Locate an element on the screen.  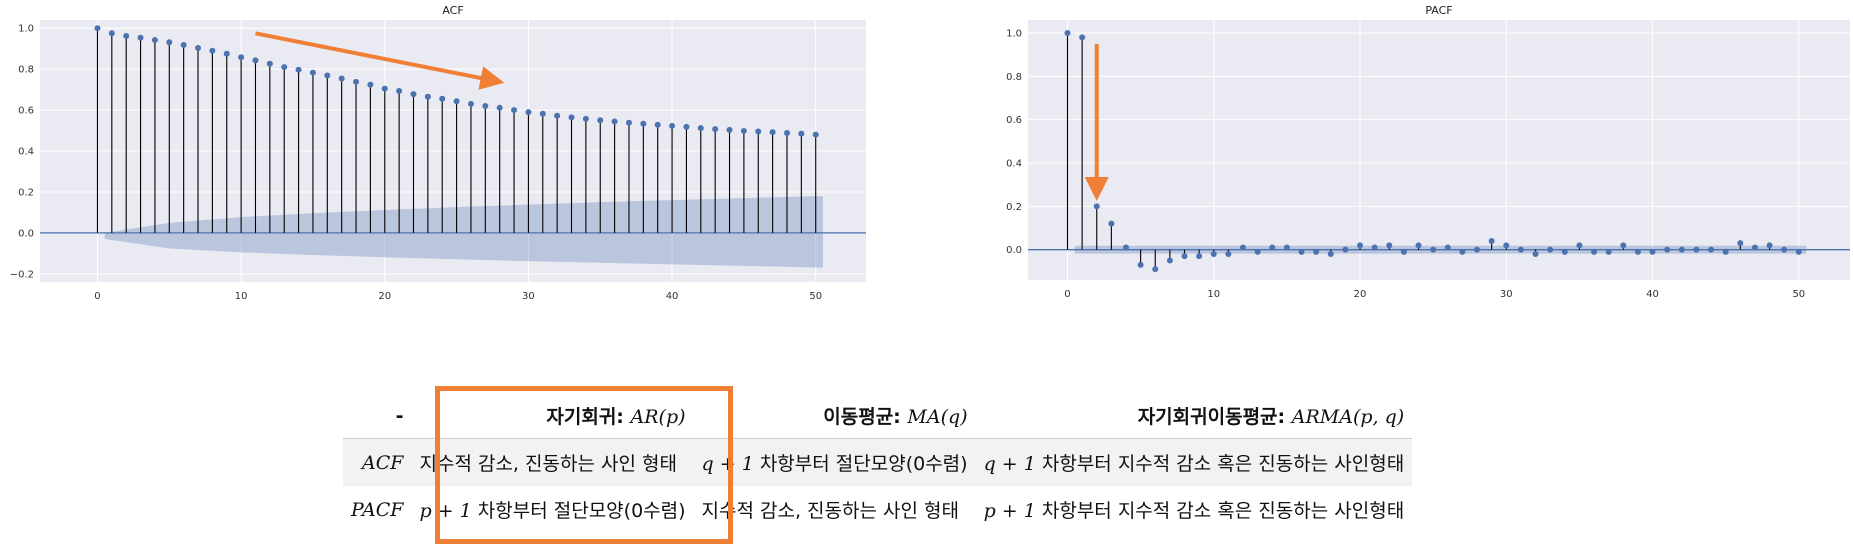
acf-x-tick-label: 40 is located at coordinates (672, 295).